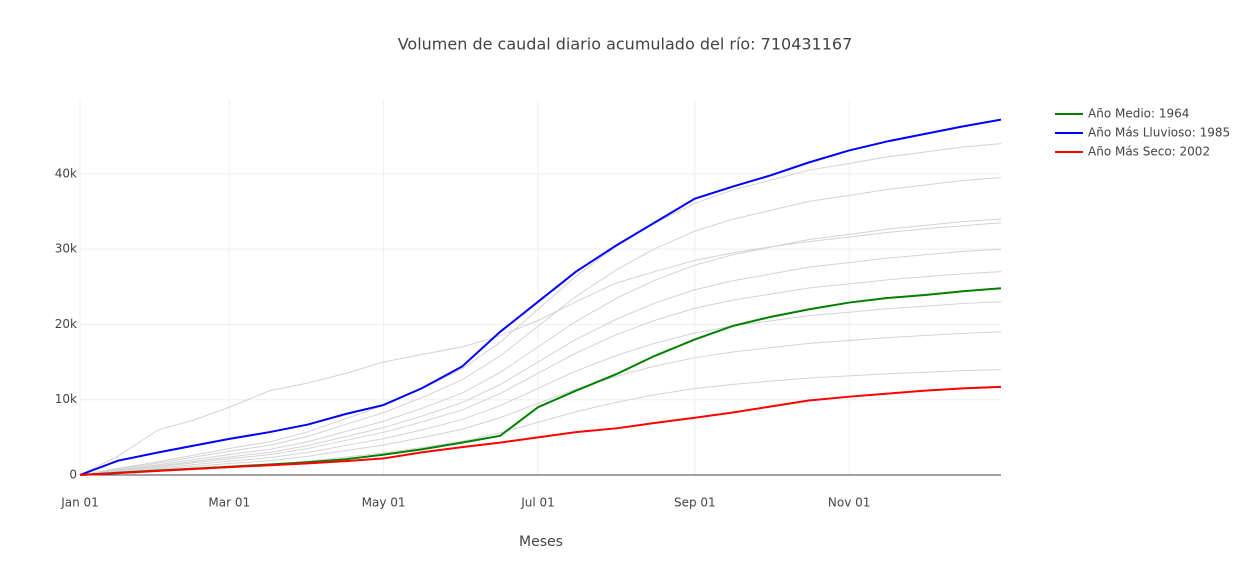 Image resolution: width=1250 pixels, height=579 pixels. I want to click on legend-label: Año Medio: 1964, so click(1138, 114).